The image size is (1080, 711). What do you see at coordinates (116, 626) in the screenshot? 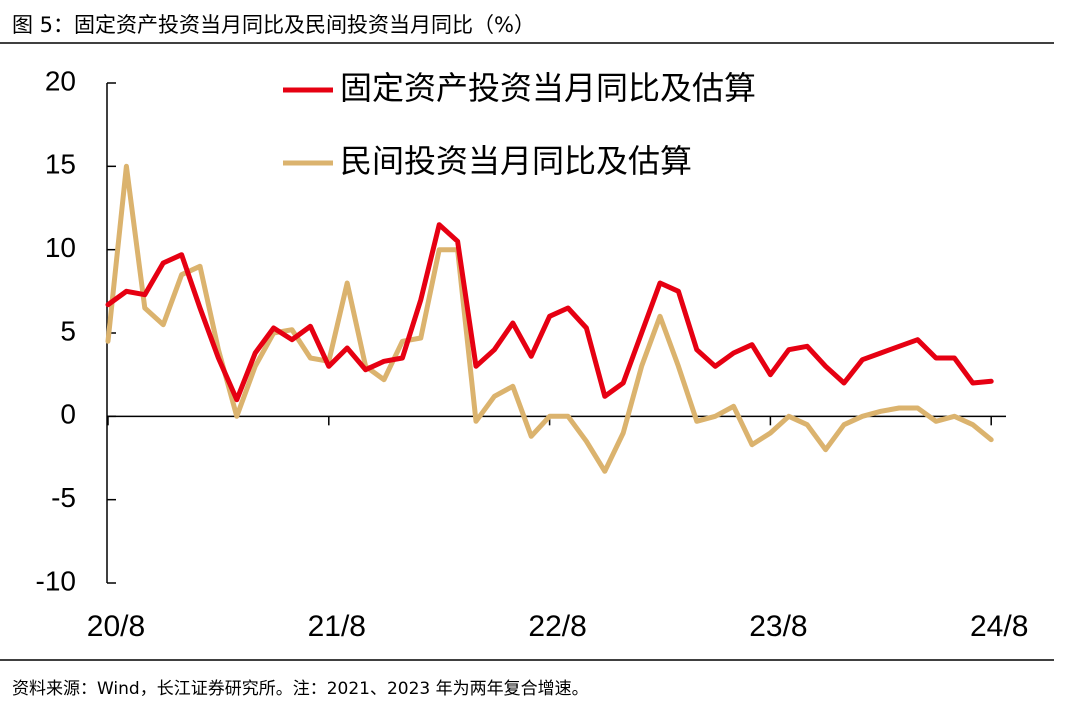
I see `x-tick-label: 20/8` at bounding box center [116, 626].